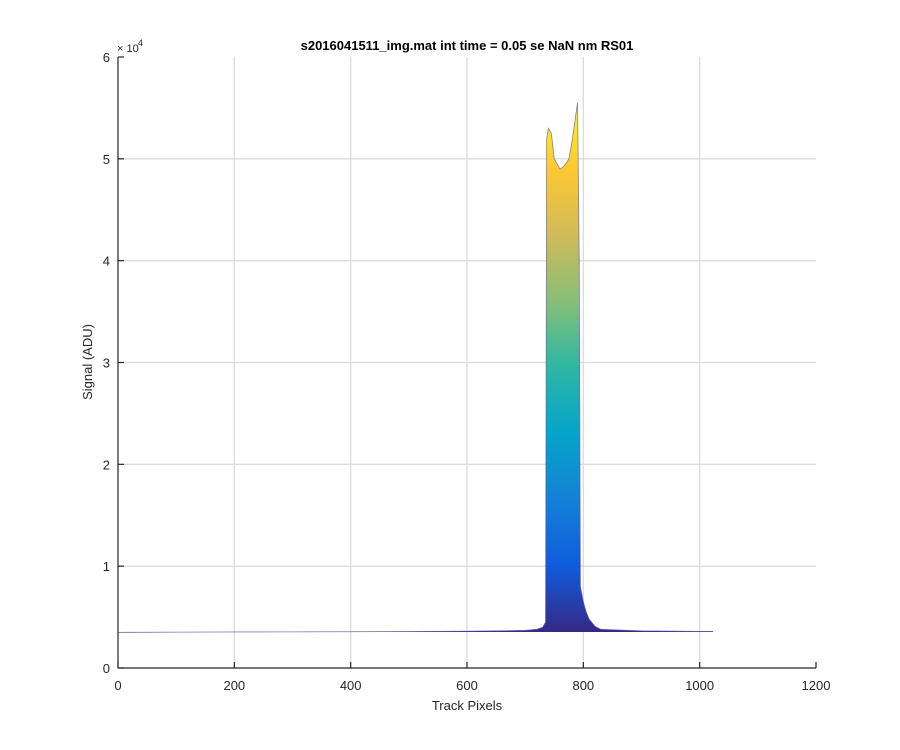  I want to click on x-axis-label: Track Pixels, so click(467, 705).